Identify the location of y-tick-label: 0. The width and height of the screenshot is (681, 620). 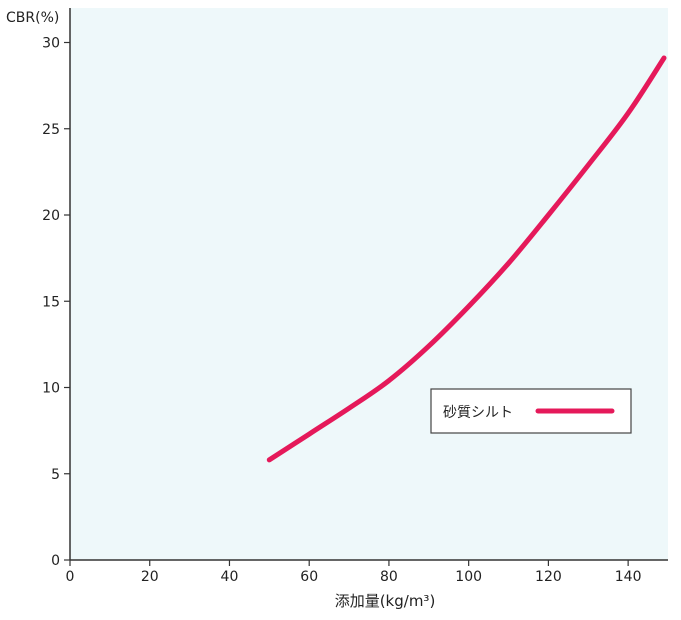
(55, 561).